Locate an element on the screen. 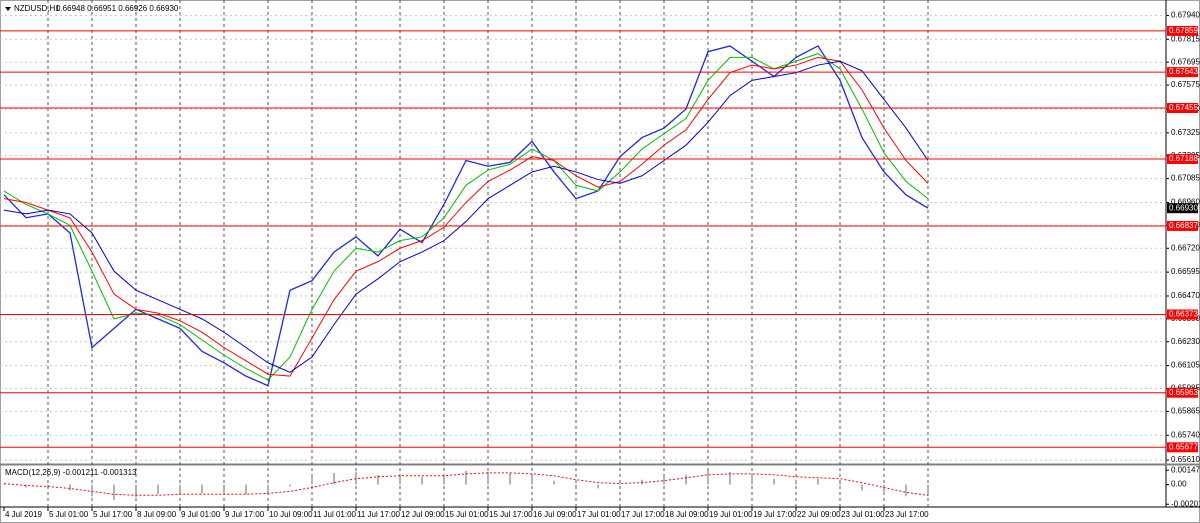 The height and width of the screenshot is (523, 1200). x-tick-label: 8 Jul 09:00 is located at coordinates (157, 514).